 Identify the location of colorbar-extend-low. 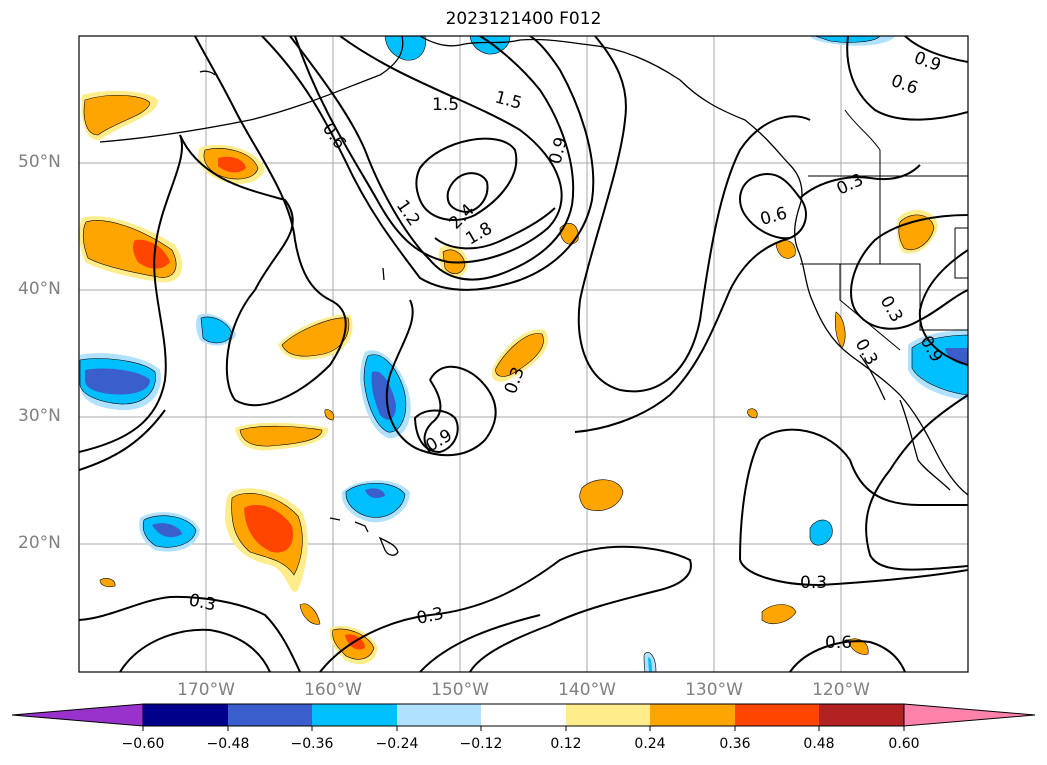
(77, 715).